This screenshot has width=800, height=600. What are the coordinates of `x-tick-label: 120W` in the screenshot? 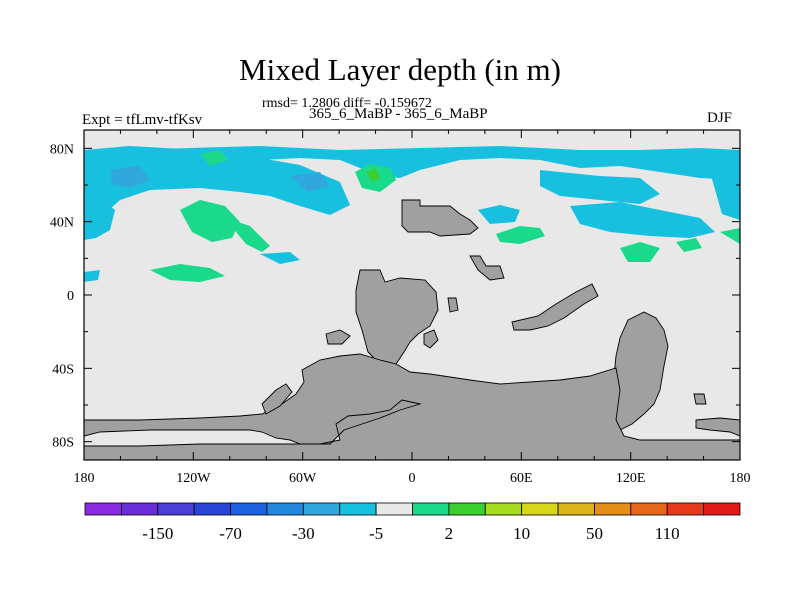 It's located at (193, 478).